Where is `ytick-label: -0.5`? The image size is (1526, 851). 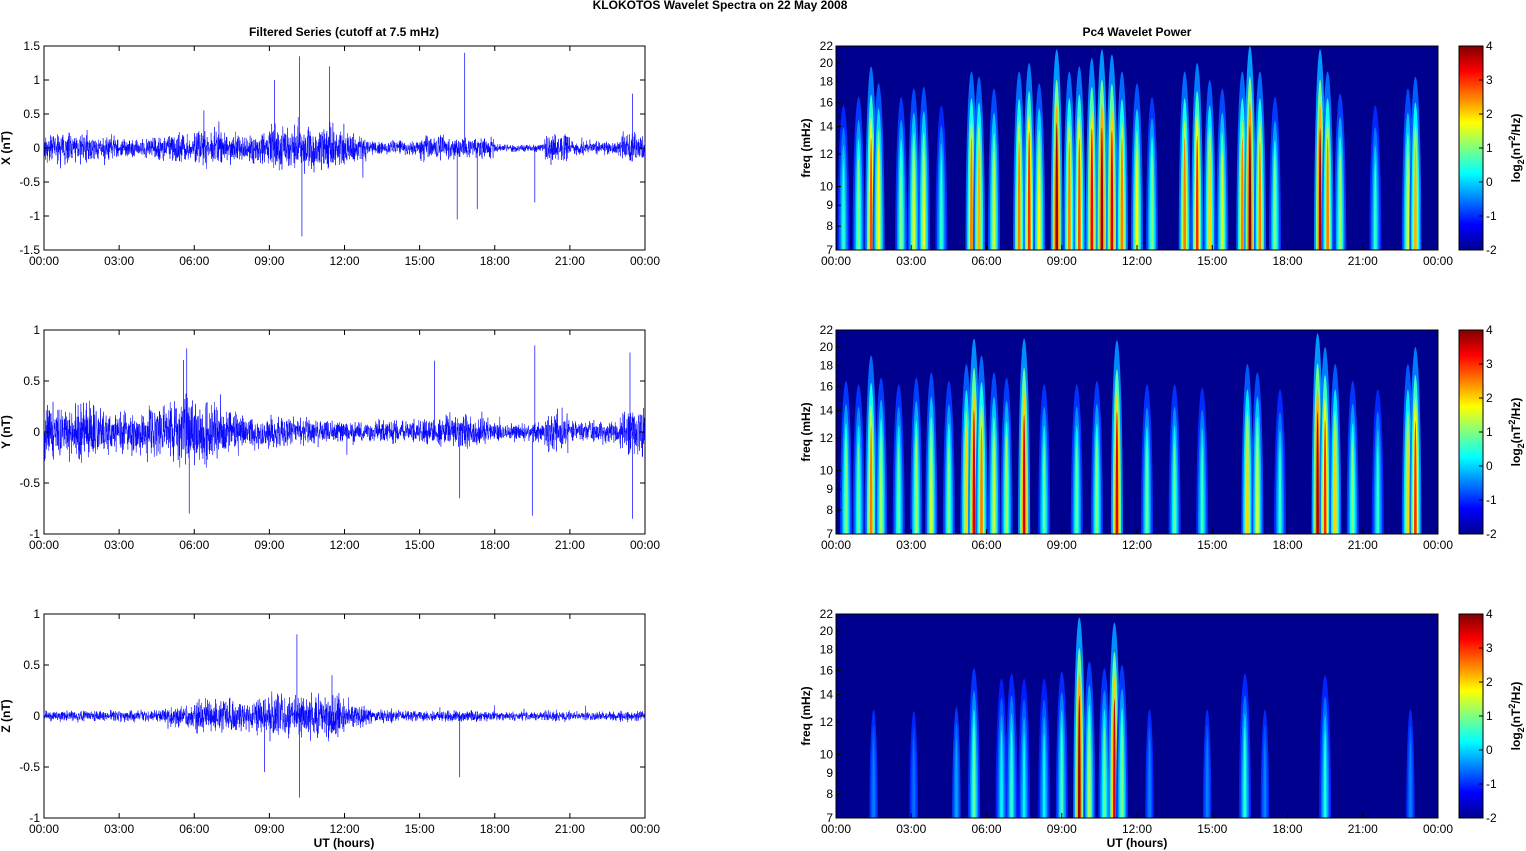
ytick-label: -0.5 is located at coordinates (29, 182).